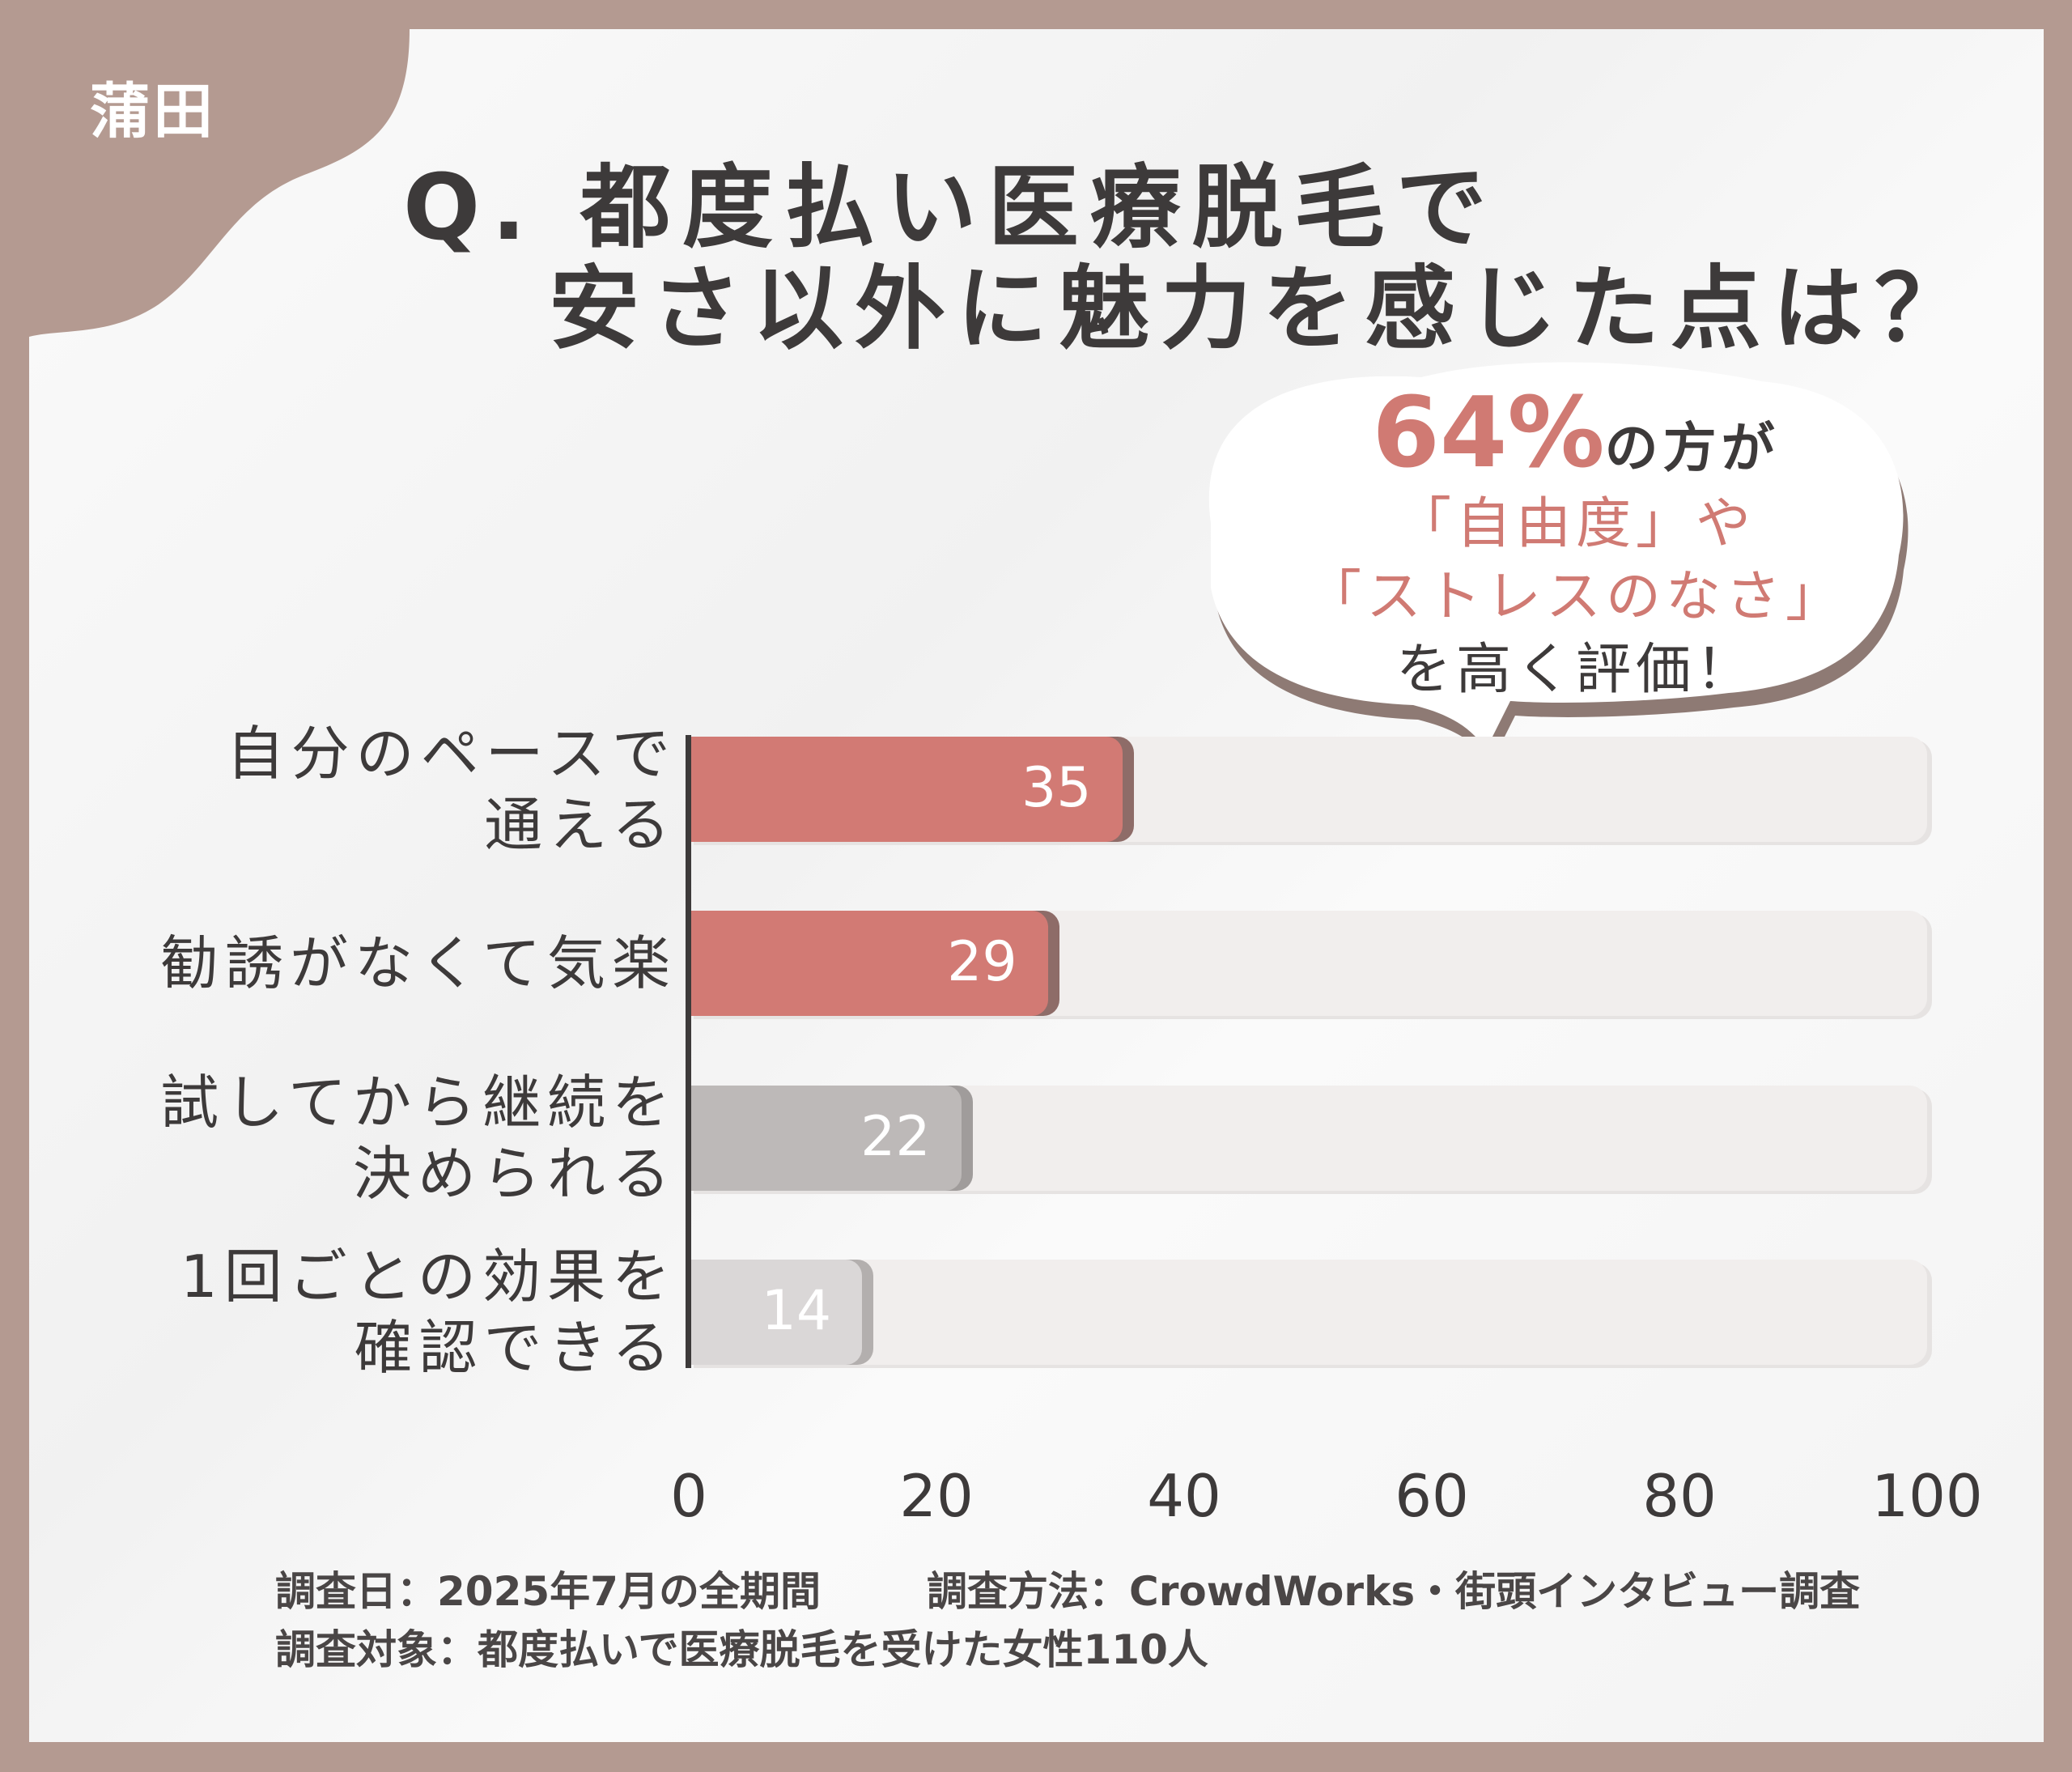  What do you see at coordinates (936, 1496) in the screenshot?
I see `x-tick-label: 20` at bounding box center [936, 1496].